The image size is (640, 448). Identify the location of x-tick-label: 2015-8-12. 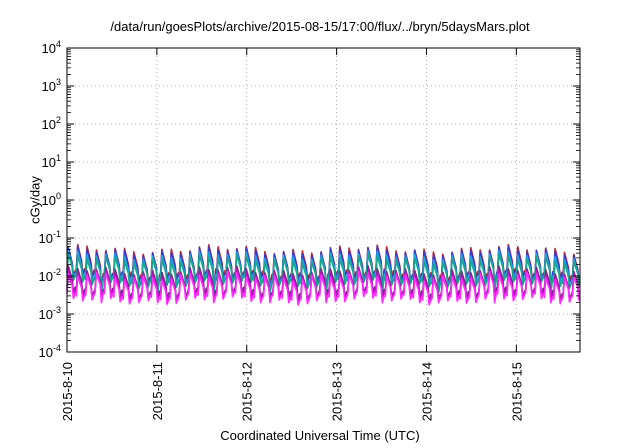
(247, 391).